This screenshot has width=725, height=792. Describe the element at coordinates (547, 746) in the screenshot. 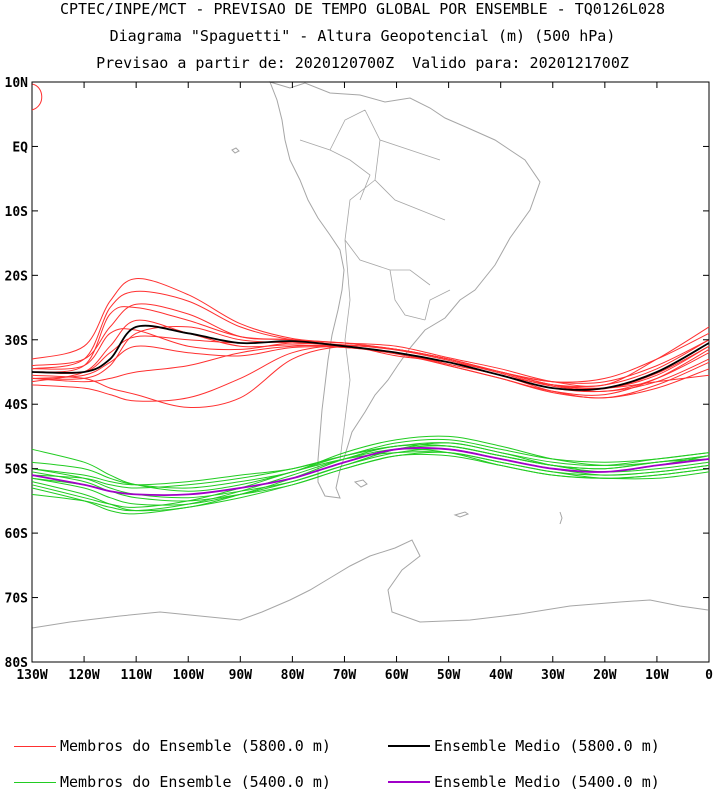

I see `legend-label-mean-5800: Ensemble Medio (5800.0 m)` at that location.